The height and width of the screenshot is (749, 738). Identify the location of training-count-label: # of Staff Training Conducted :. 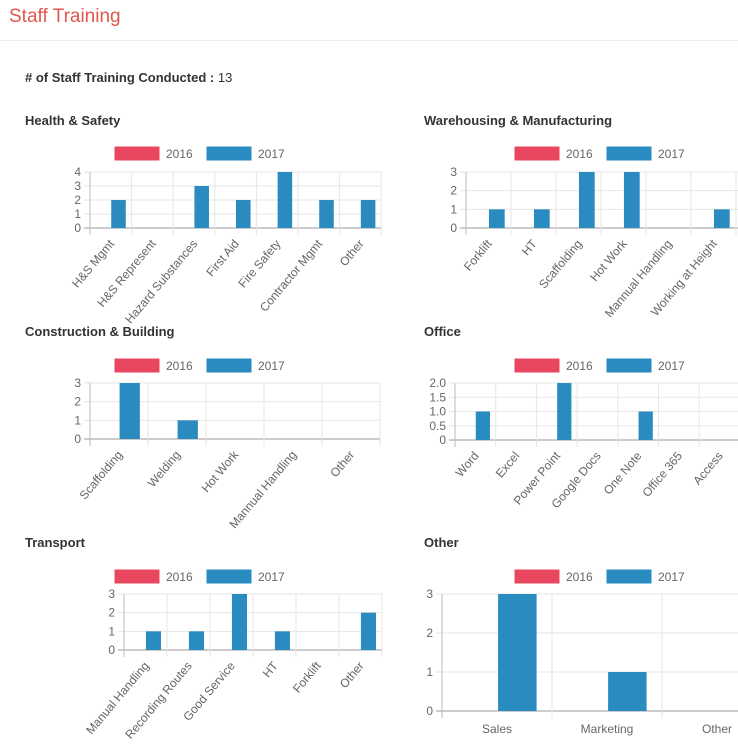
(120, 77).